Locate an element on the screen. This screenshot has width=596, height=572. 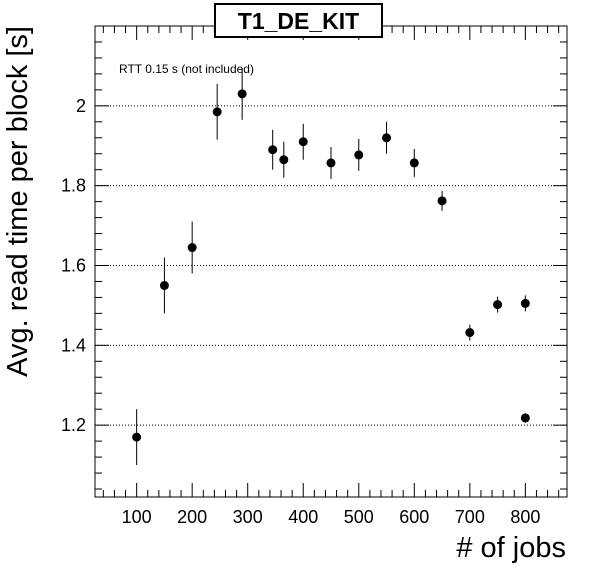
y-tick-label: 1.2 is located at coordinates (73, 425).